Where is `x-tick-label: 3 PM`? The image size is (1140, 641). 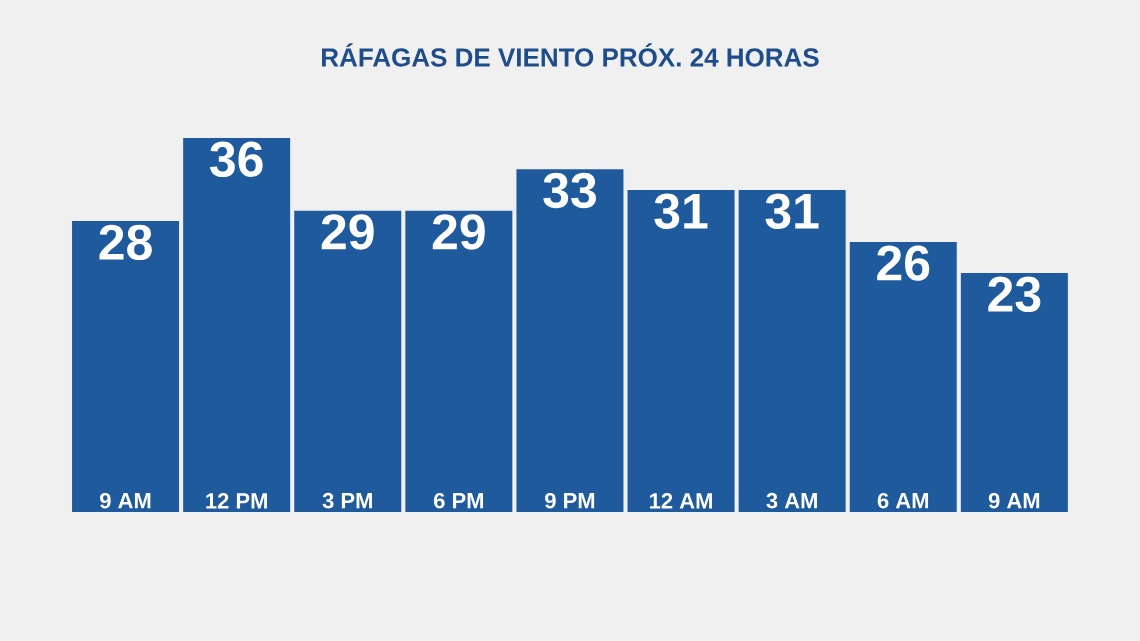
x-tick-label: 3 PM is located at coordinates (347, 500).